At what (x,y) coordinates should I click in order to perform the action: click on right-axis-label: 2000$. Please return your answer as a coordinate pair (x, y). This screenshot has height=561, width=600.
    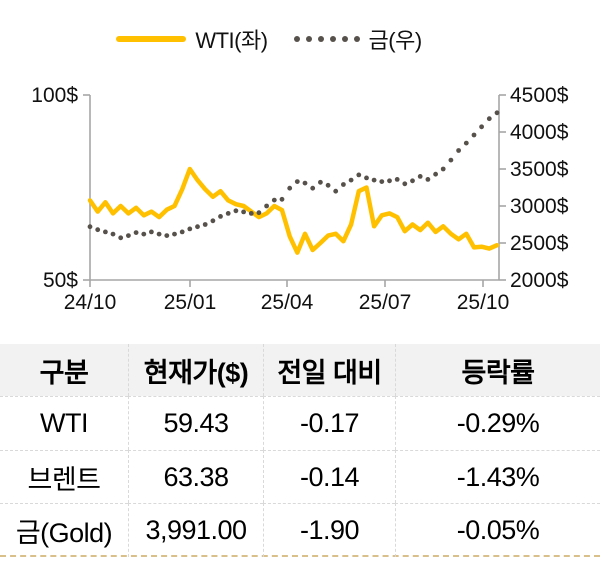
    Looking at the image, I should click on (539, 280).